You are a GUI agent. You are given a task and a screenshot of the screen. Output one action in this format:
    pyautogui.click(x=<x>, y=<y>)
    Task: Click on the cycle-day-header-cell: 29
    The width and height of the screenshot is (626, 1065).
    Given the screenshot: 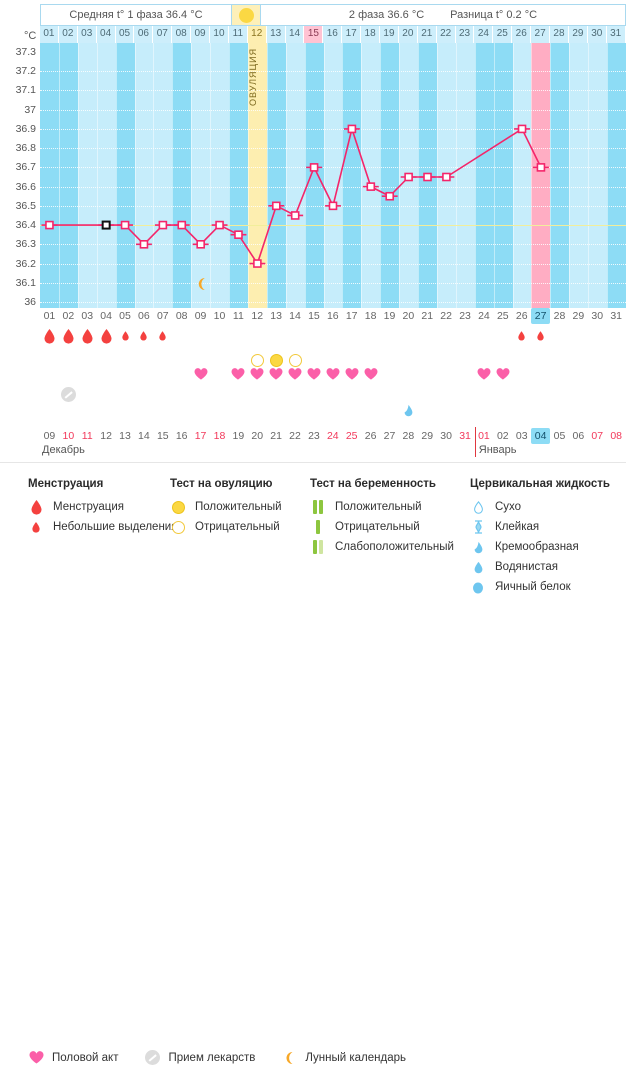 What is the action you would take?
    pyautogui.click(x=578, y=34)
    